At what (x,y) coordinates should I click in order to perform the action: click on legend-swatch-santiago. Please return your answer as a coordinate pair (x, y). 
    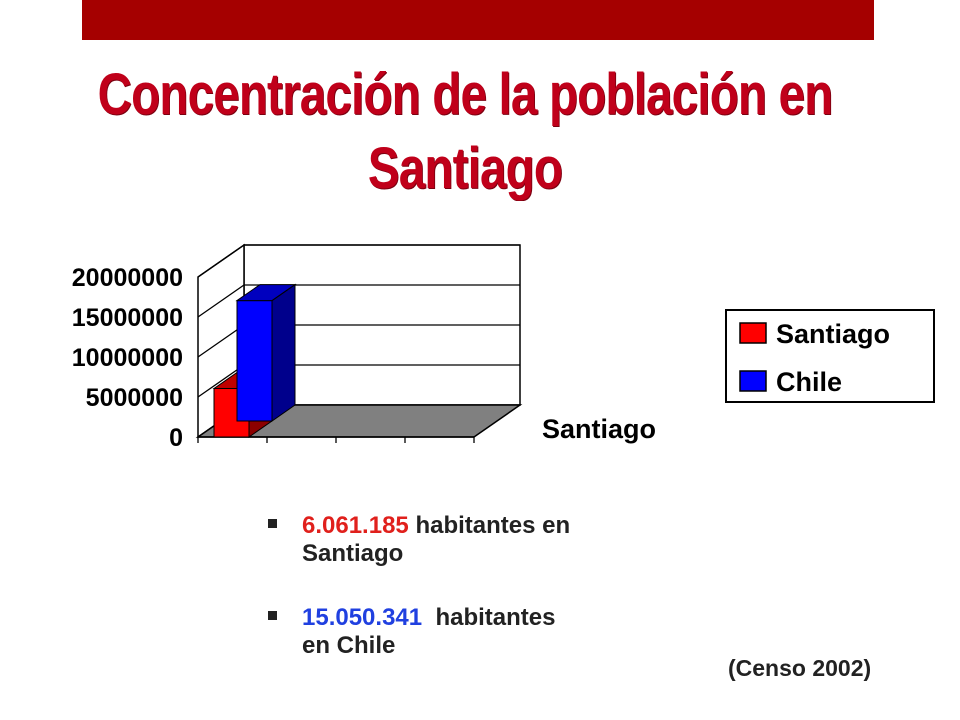
    Looking at the image, I should click on (753, 333).